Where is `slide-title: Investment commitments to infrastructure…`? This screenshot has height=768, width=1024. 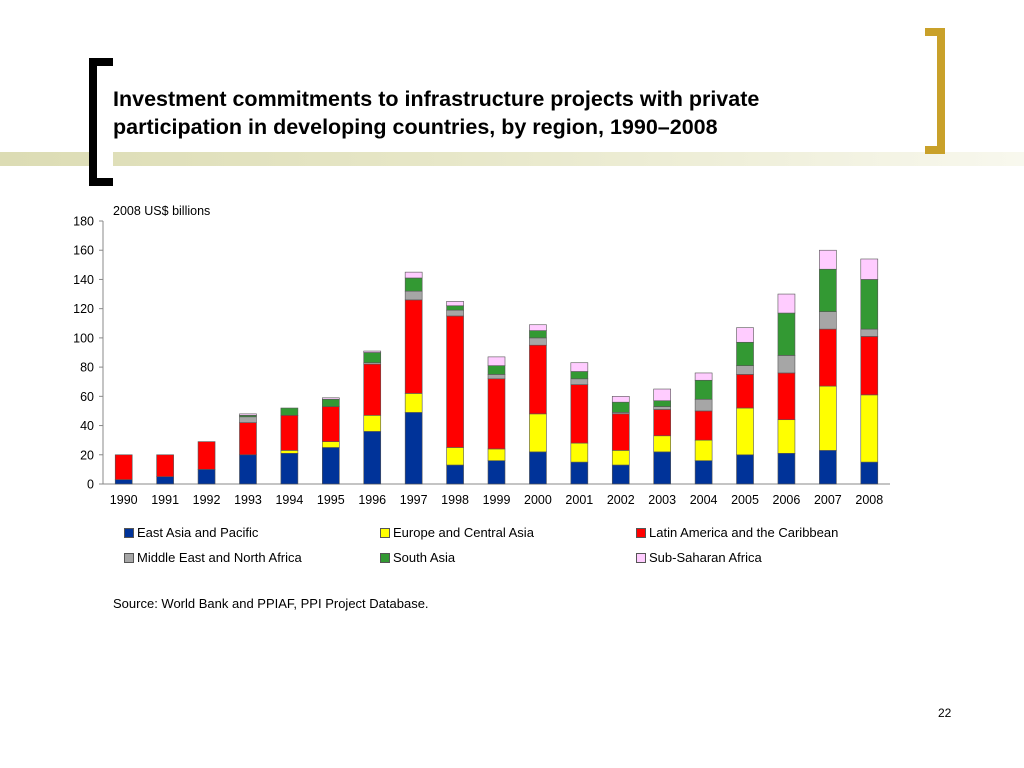
slide-title: Investment commitments to infrastructure… is located at coordinates (513, 113).